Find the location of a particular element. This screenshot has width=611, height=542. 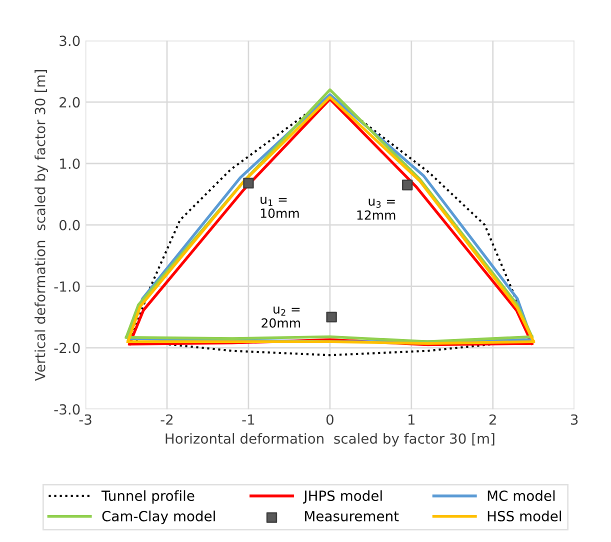

x-tick-label: 3 is located at coordinates (574, 419).